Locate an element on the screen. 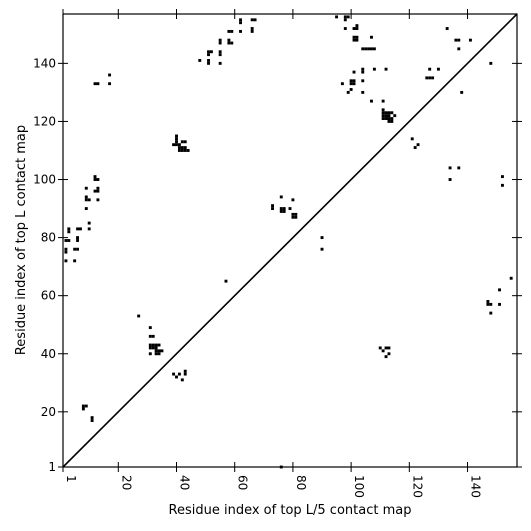 This screenshot has width=531, height=531. y-tick-label: 20 is located at coordinates (48, 412).